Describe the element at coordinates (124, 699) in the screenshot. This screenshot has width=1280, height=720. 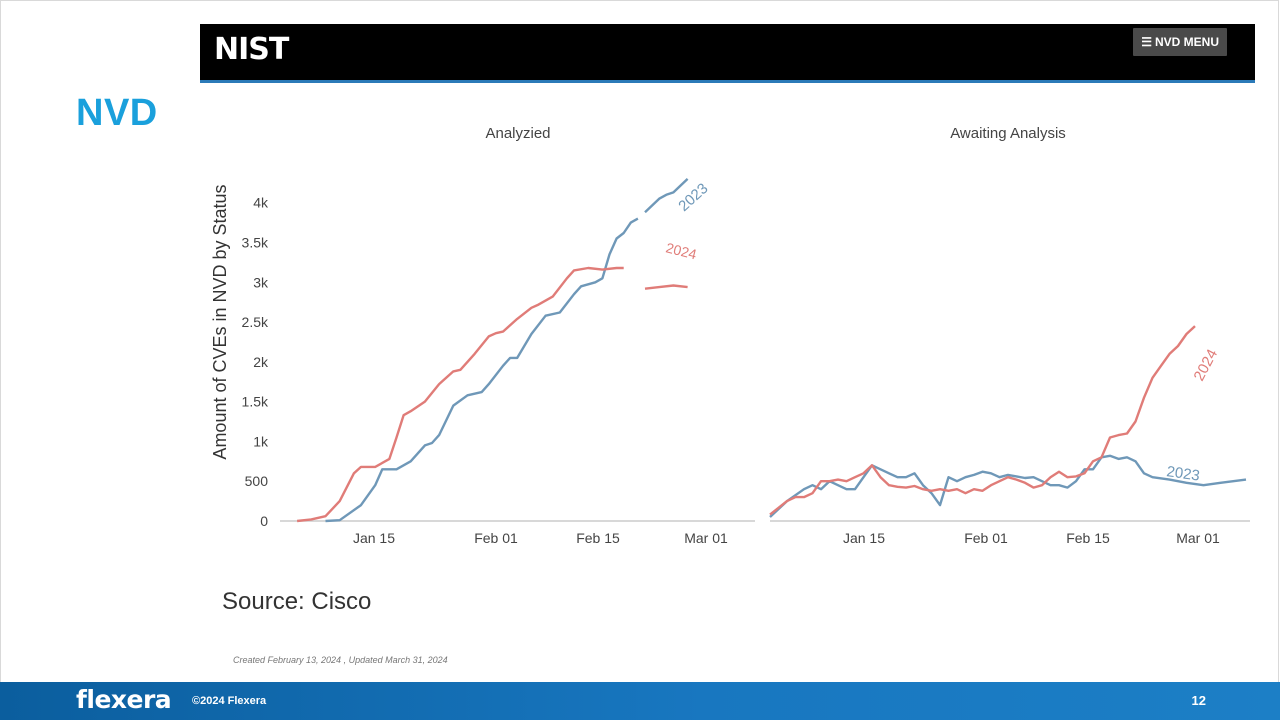
I see `flexera-logo: flexera` at that location.